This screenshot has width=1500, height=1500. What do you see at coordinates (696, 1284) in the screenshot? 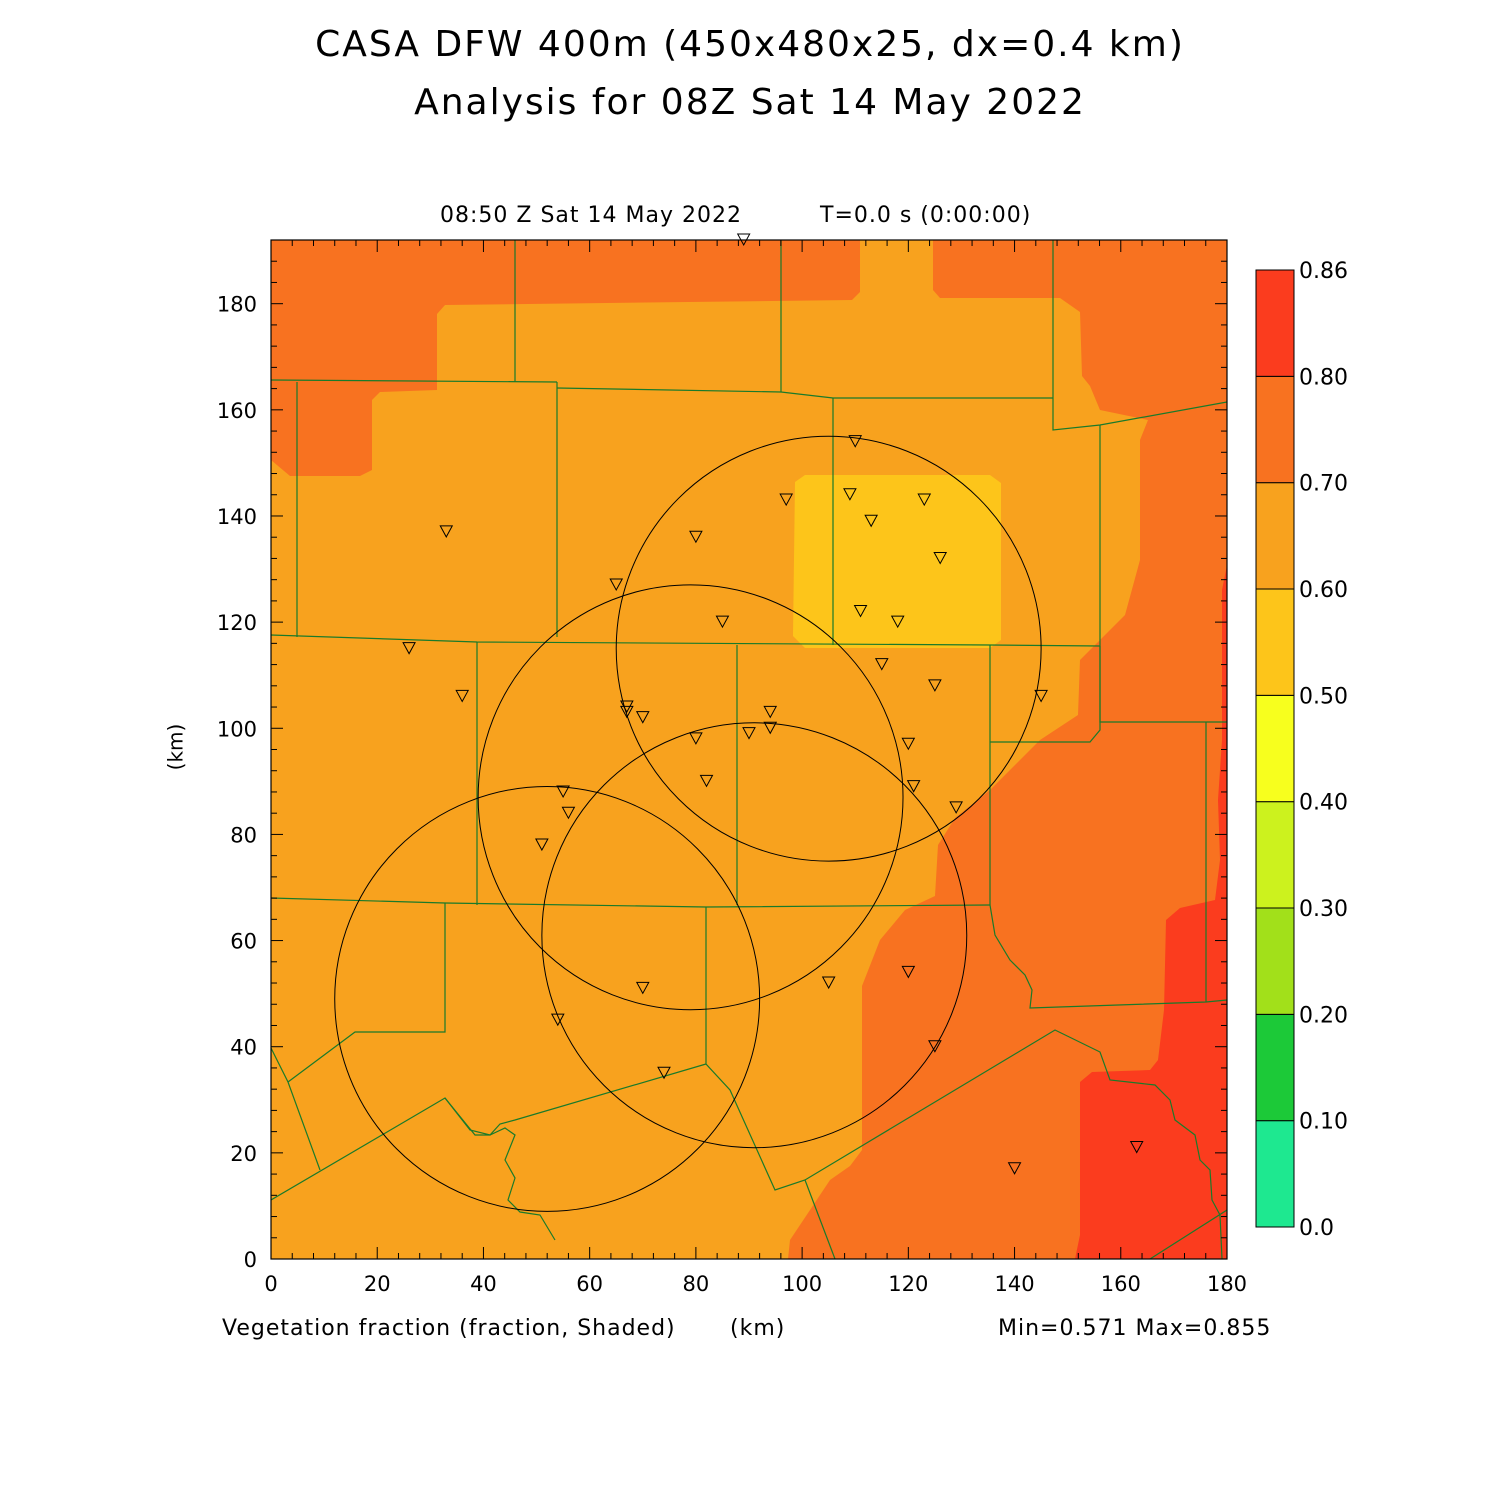
I see `x-tick-label: 80` at bounding box center [696, 1284].